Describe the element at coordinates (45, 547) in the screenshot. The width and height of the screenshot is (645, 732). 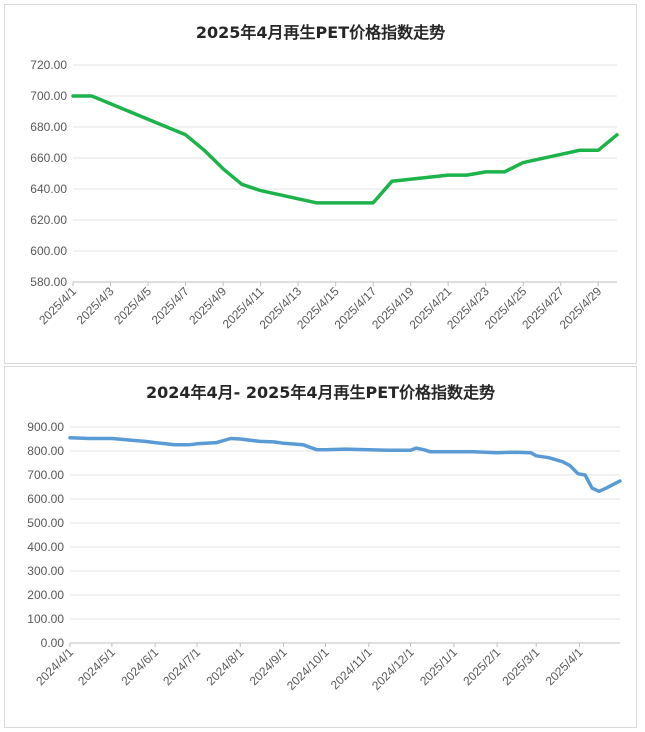
I see `y-tick-label: 400.00` at that location.